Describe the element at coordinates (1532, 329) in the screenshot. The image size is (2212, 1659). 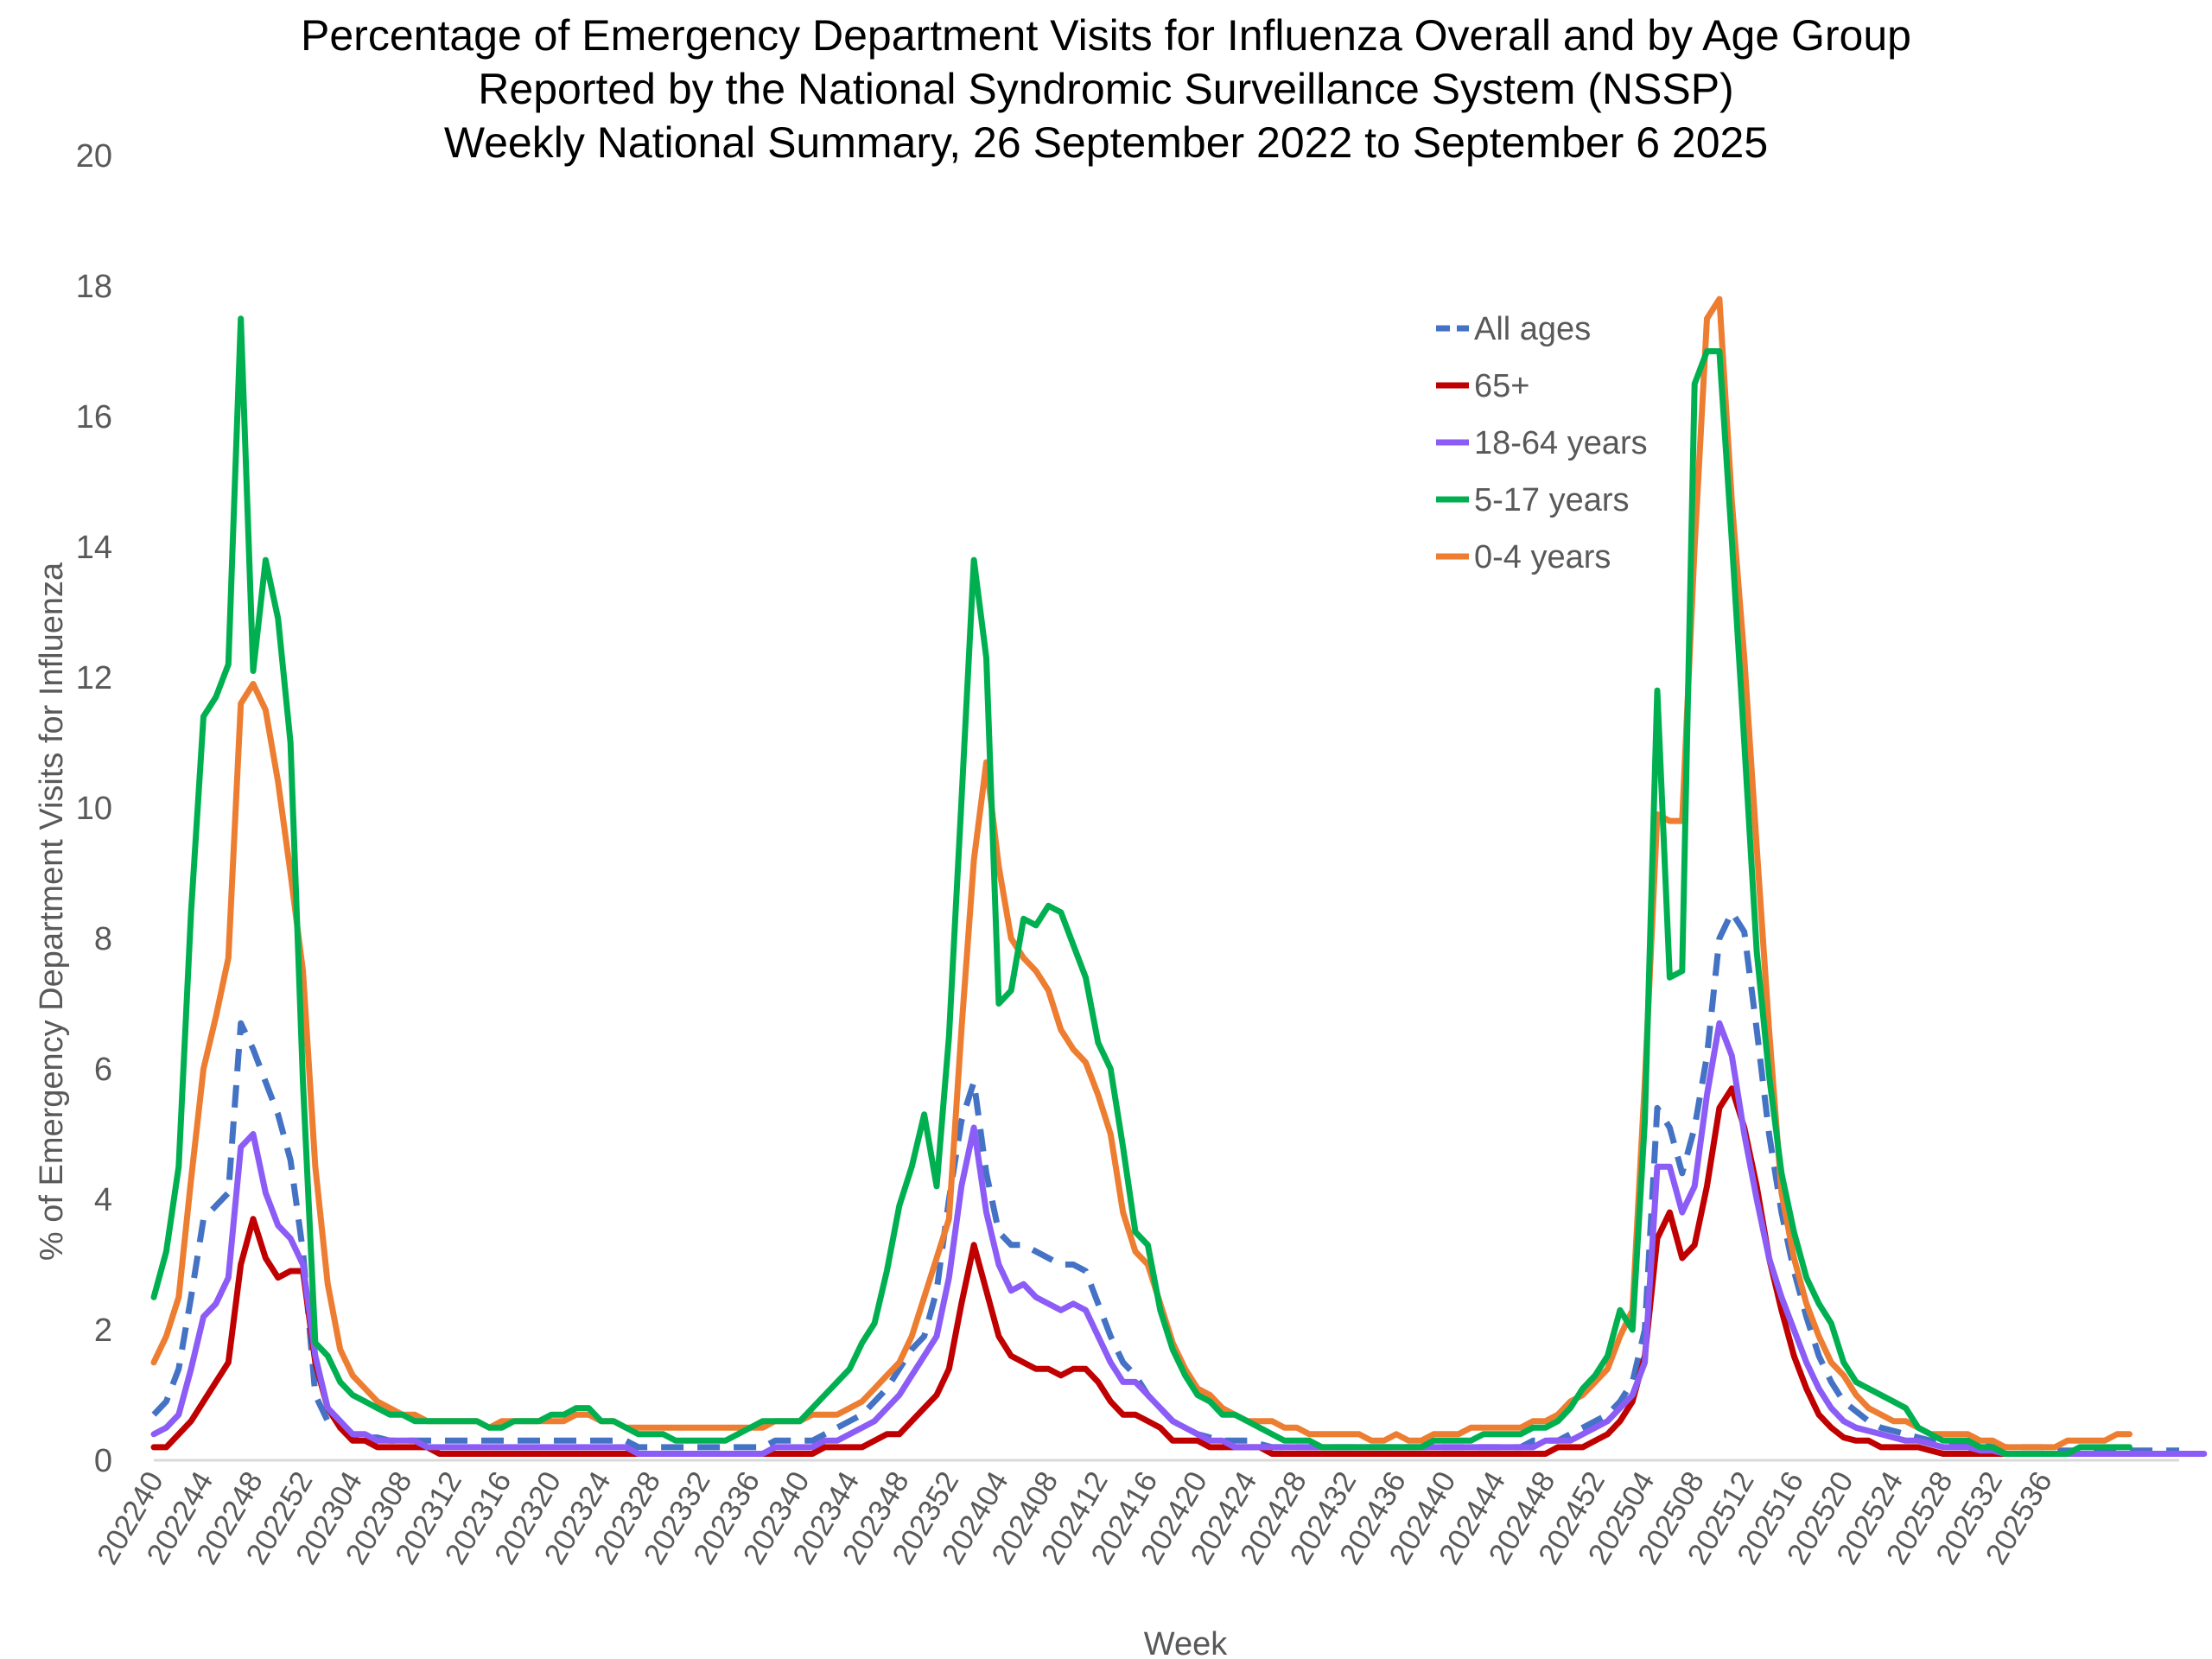
I see `legend-label: All ages` at that location.